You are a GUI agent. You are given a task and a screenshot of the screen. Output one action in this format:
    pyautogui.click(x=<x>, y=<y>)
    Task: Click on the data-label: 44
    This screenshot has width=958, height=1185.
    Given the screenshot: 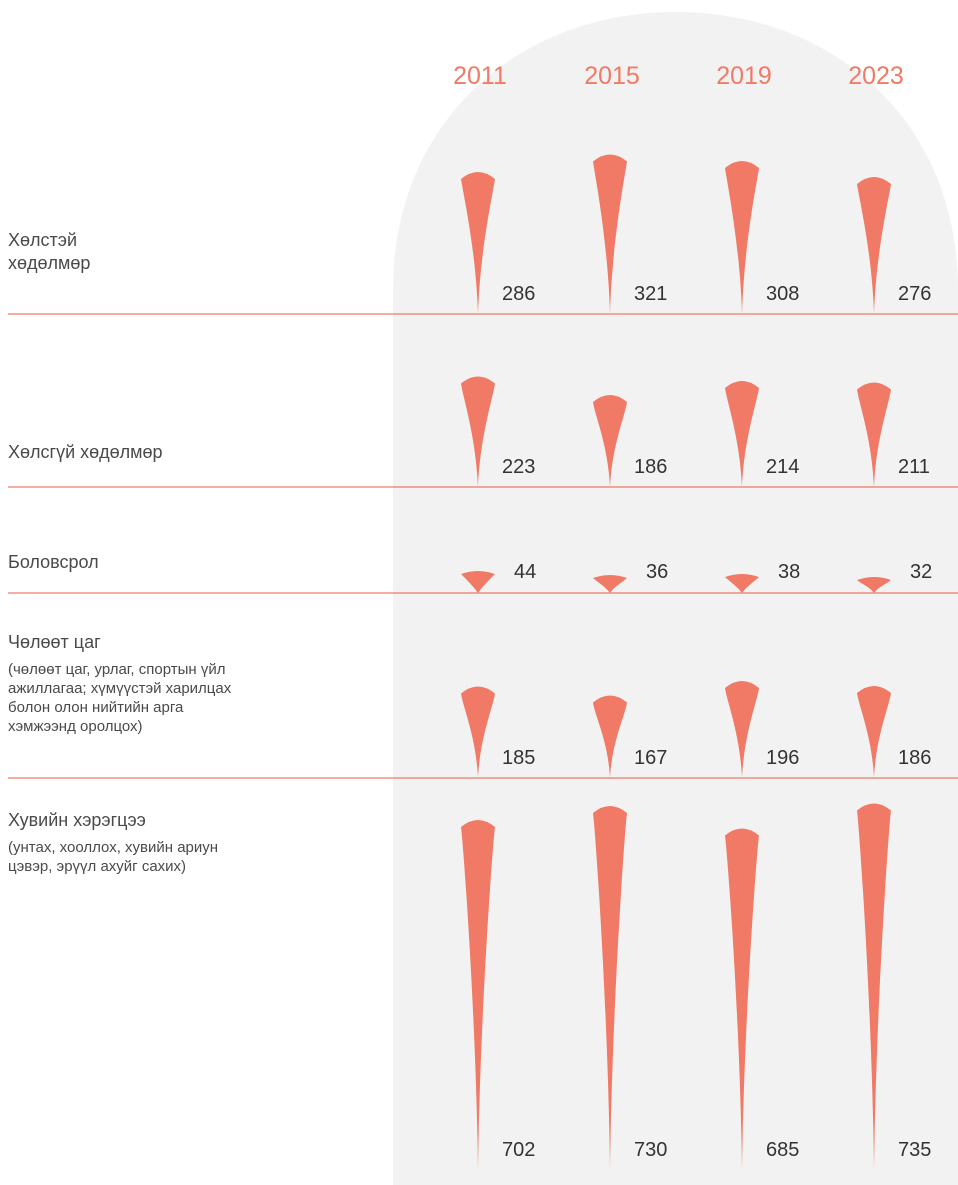 What is the action you would take?
    pyautogui.click(x=525, y=572)
    